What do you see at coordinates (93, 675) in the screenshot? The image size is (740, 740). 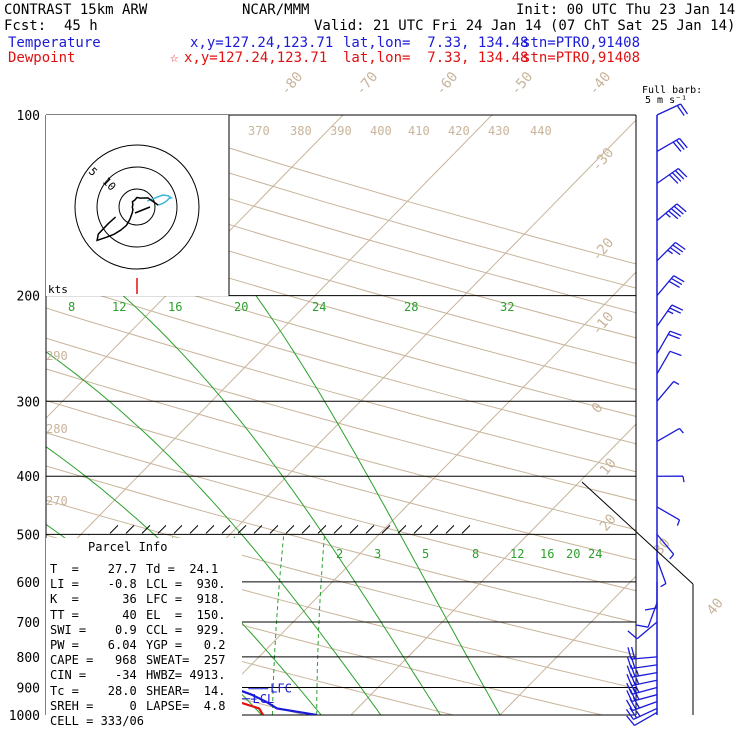 I see `parcel-info-left: CIN = -34` at bounding box center [93, 675].